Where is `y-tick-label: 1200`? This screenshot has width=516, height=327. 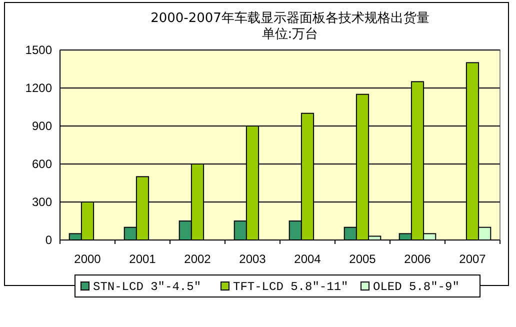
y-tick-label: 1200 is located at coordinates (38, 88).